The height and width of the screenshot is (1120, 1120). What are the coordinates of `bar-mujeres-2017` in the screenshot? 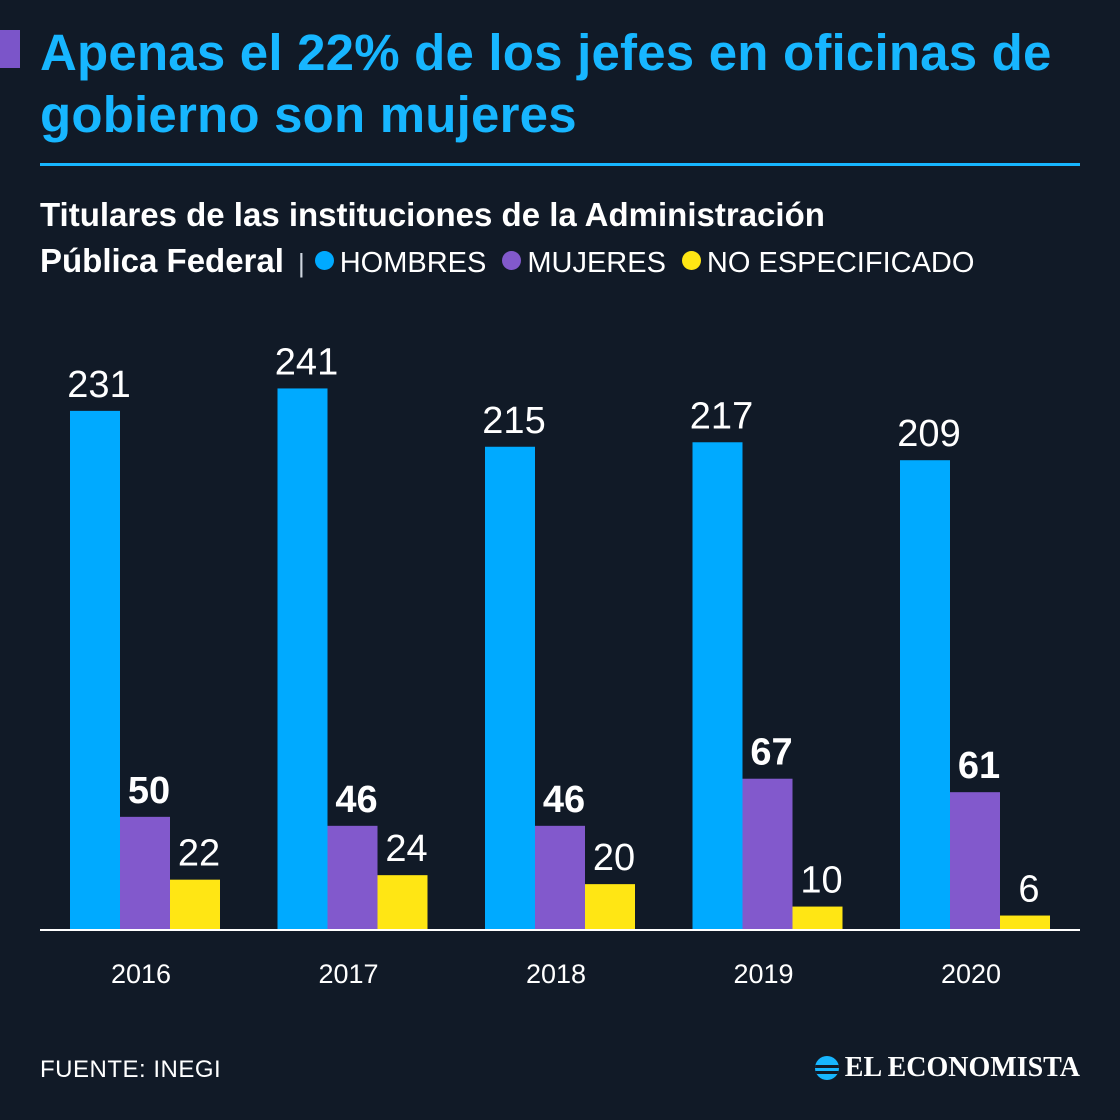 It's located at (352, 877).